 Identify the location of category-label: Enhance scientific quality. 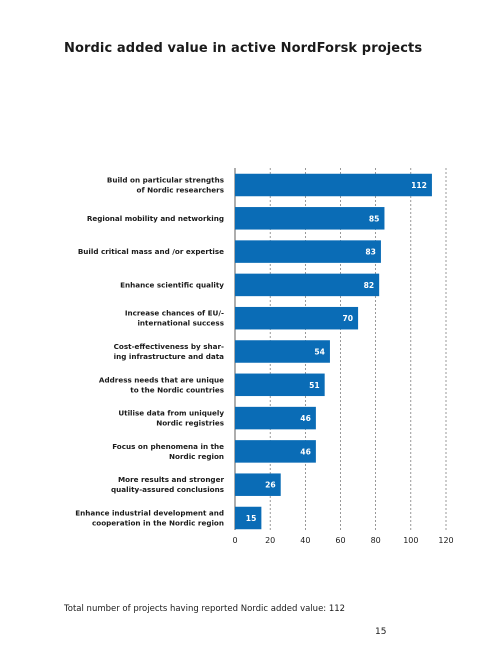
(172, 284).